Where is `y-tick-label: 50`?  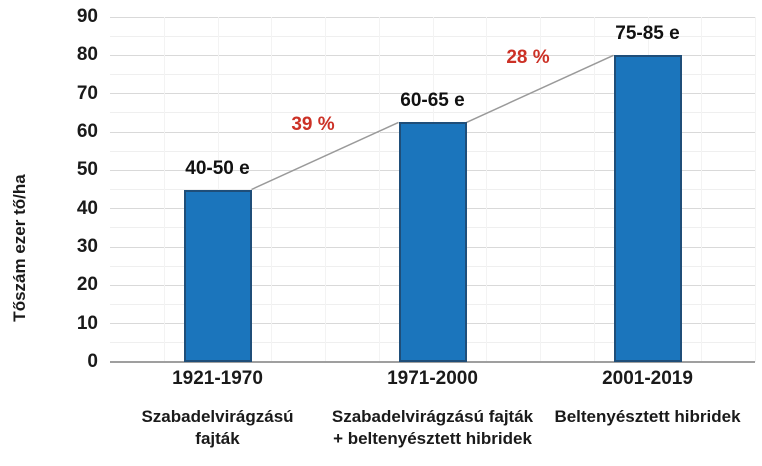 y-tick-label: 50 is located at coordinates (87, 170).